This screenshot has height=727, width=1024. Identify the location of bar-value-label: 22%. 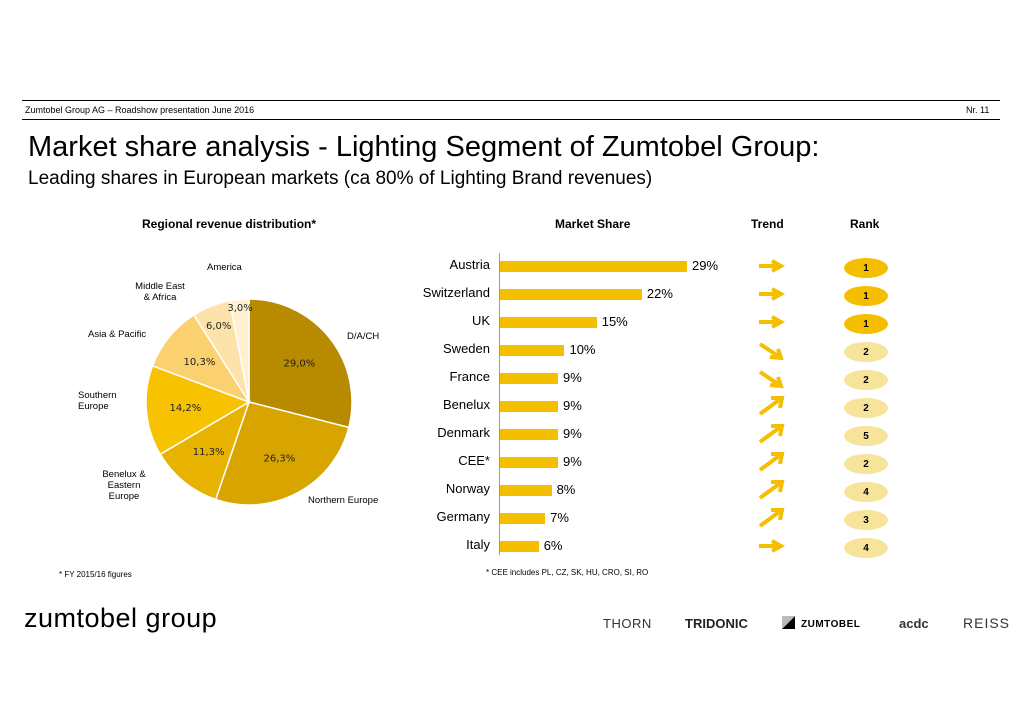
(659, 293).